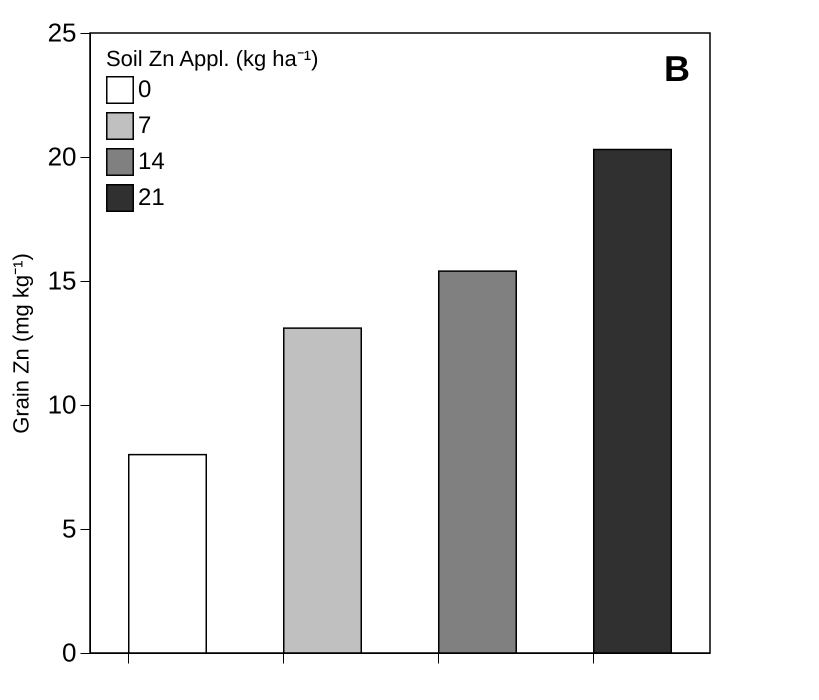 The image size is (819, 700). I want to click on y-tick-label: 20, so click(62, 157).